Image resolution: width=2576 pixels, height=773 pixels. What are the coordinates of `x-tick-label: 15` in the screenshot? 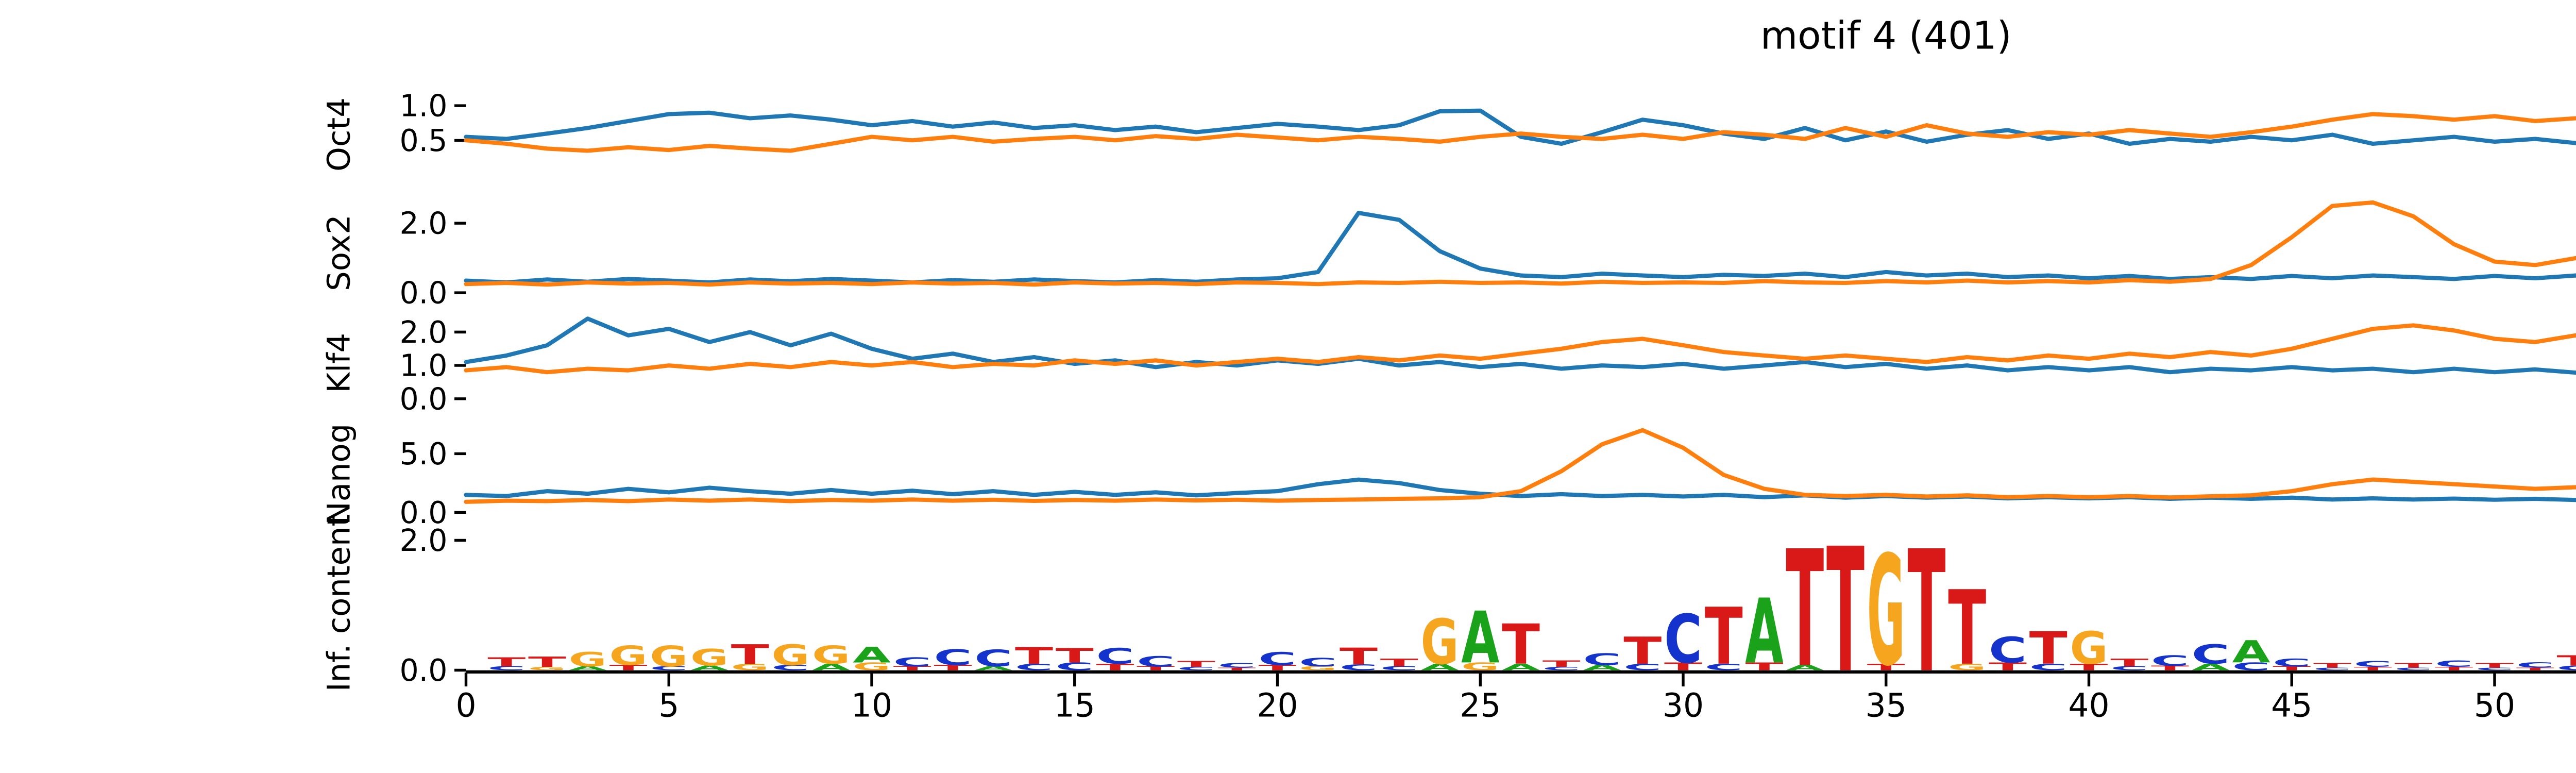 It's located at (1074, 706).